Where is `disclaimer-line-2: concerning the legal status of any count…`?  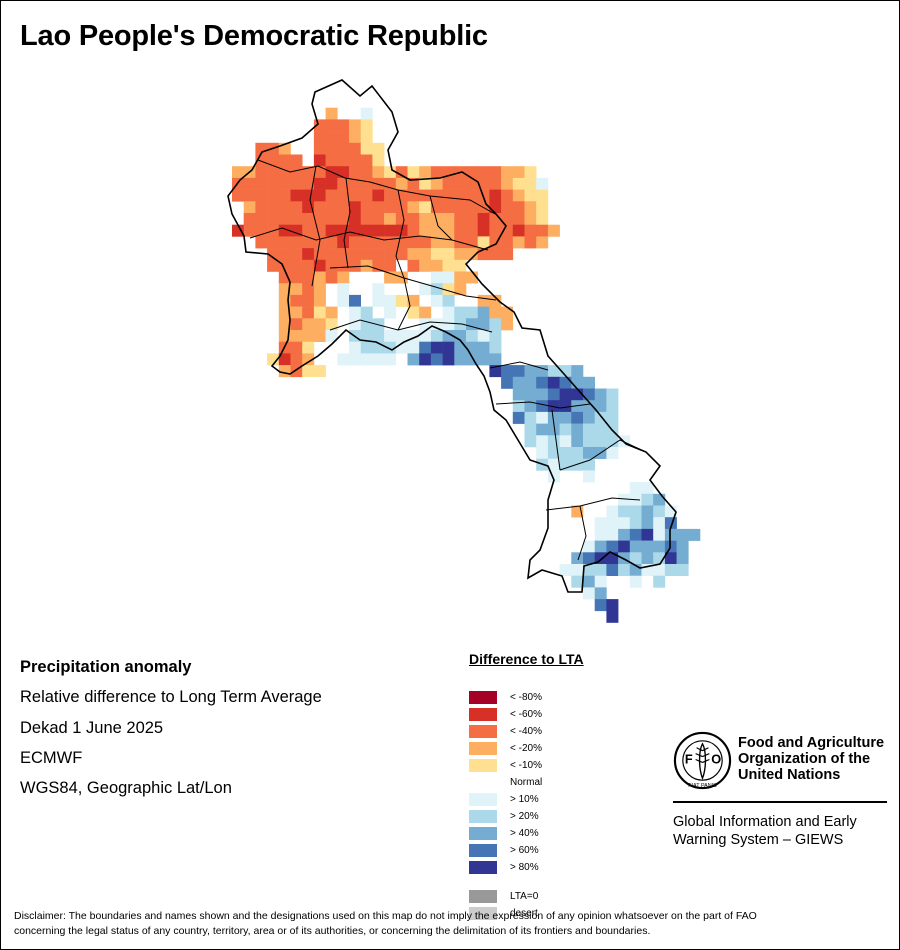 disclaimer-line-2: concerning the legal status of any count… is located at coordinates (332, 931).